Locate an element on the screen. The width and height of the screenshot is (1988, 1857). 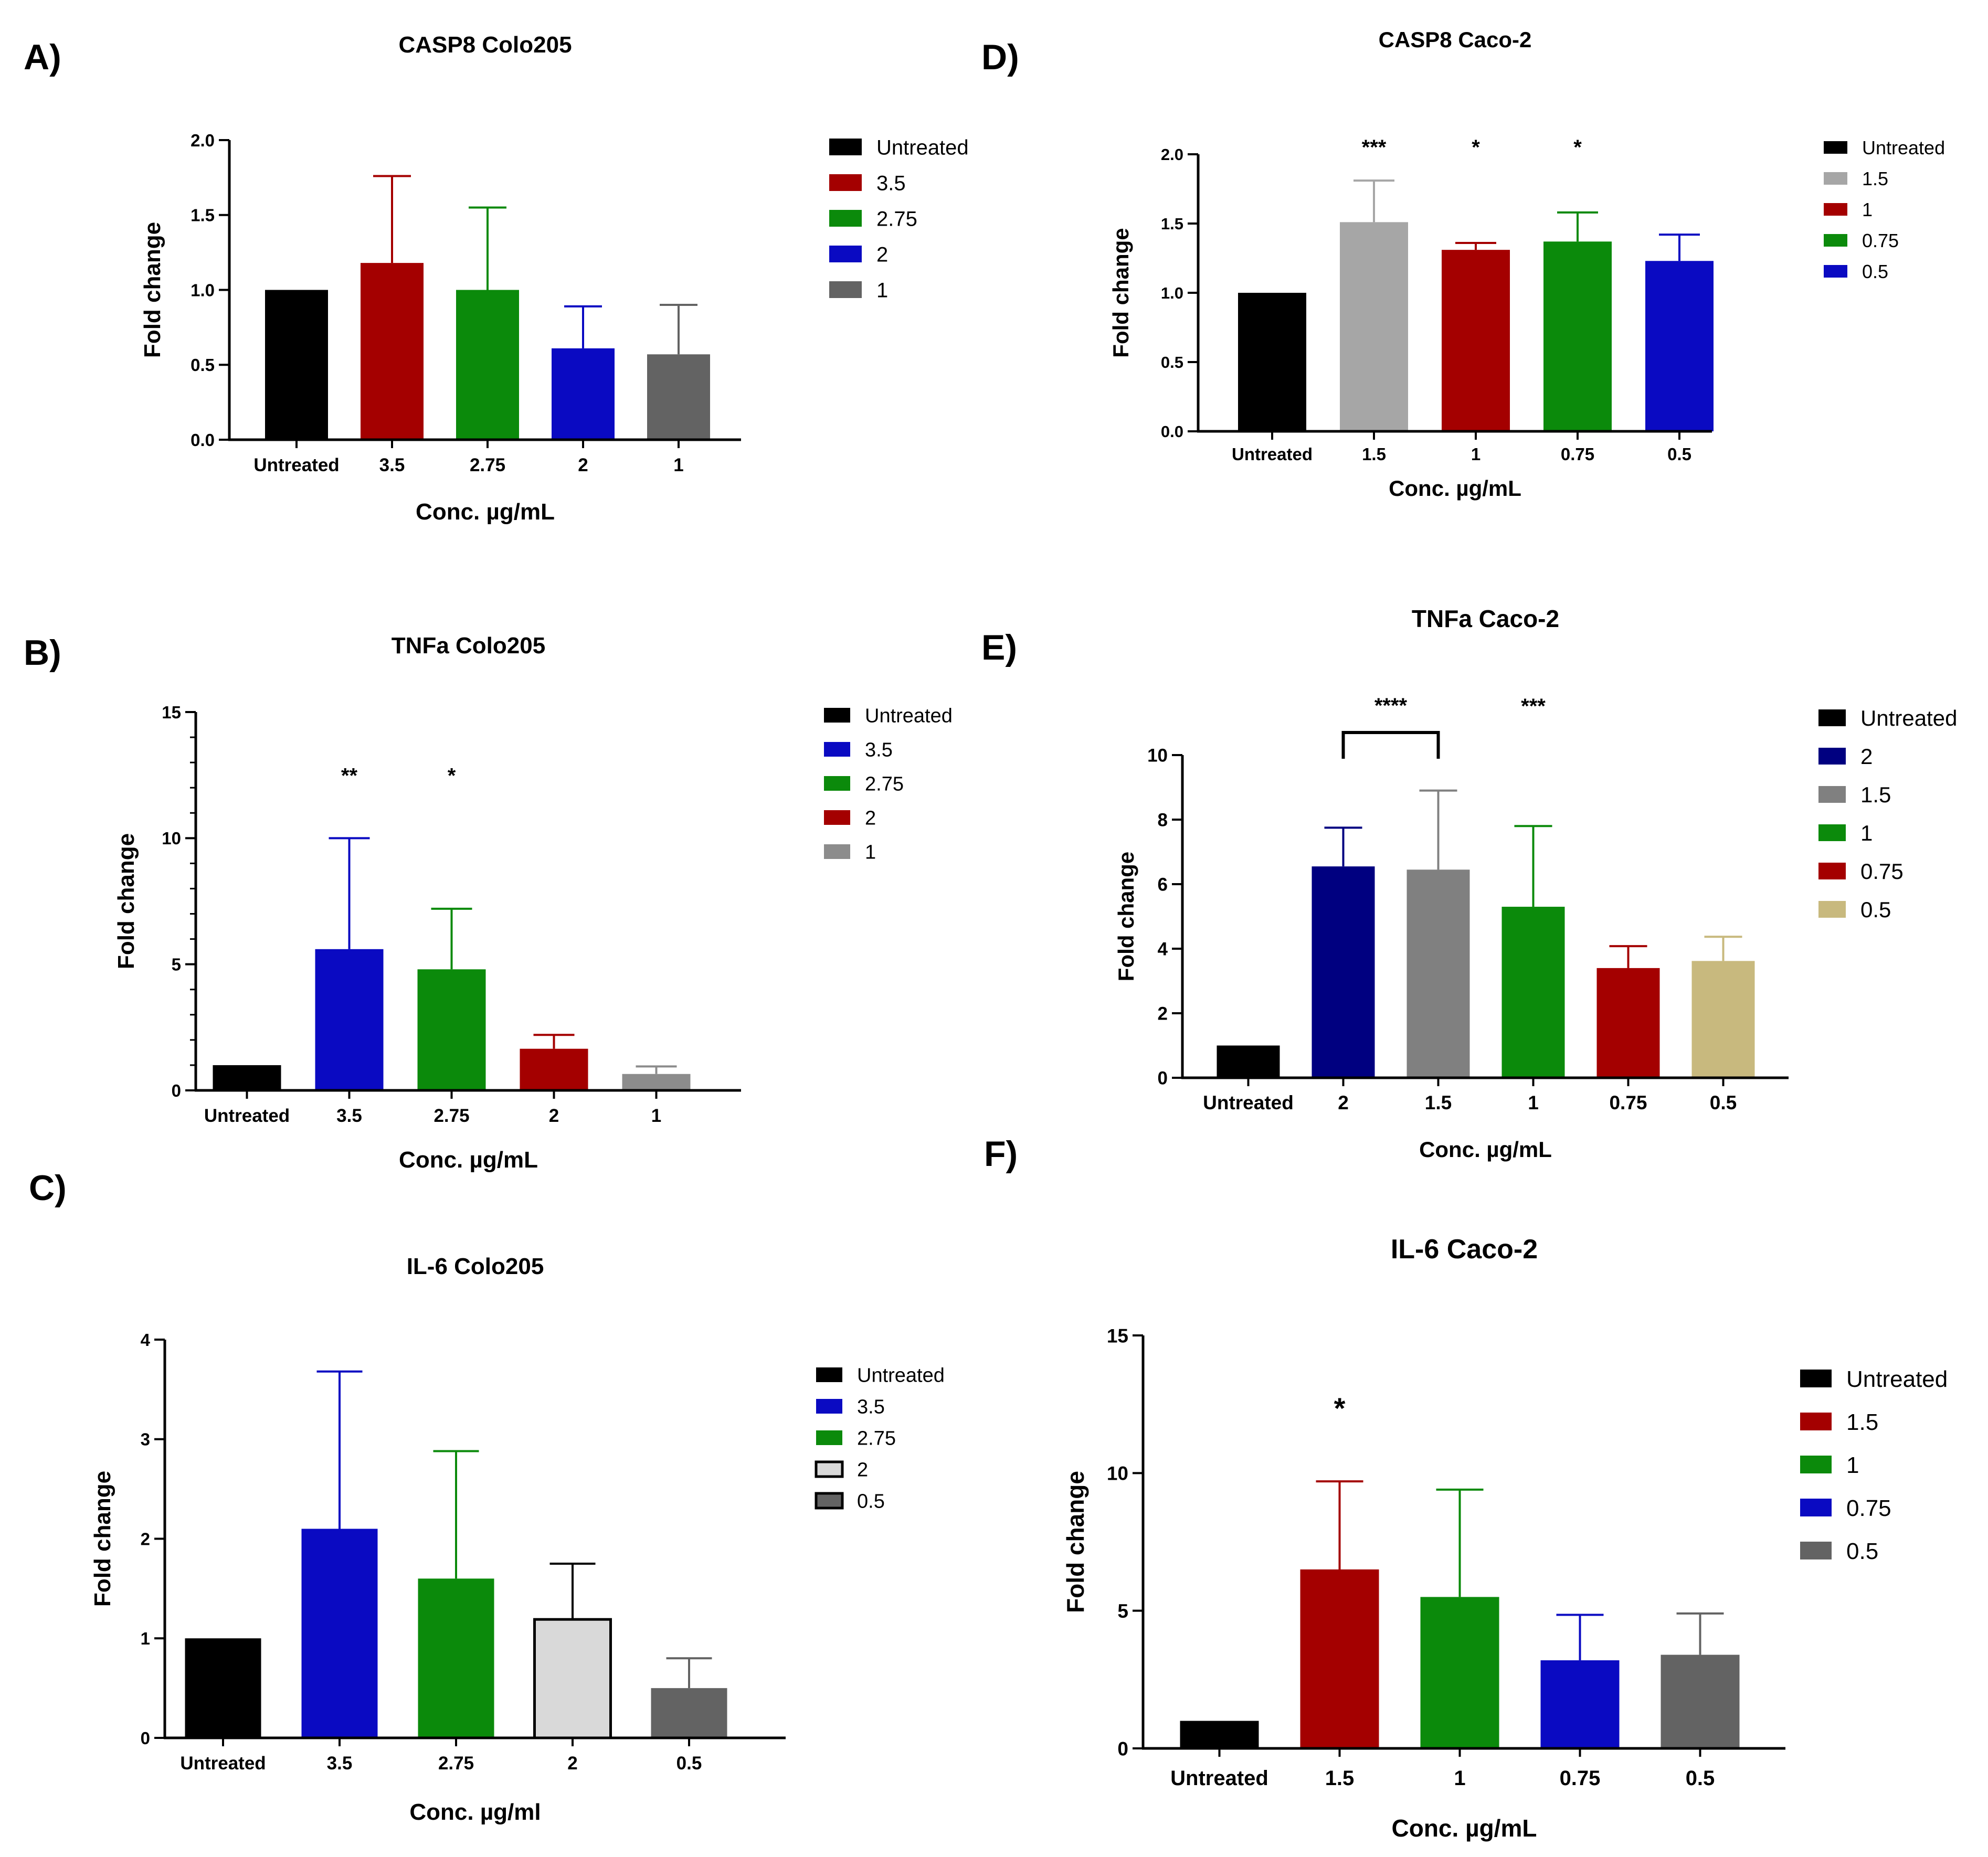
y-tick-label: 0 is located at coordinates (1163, 1078).